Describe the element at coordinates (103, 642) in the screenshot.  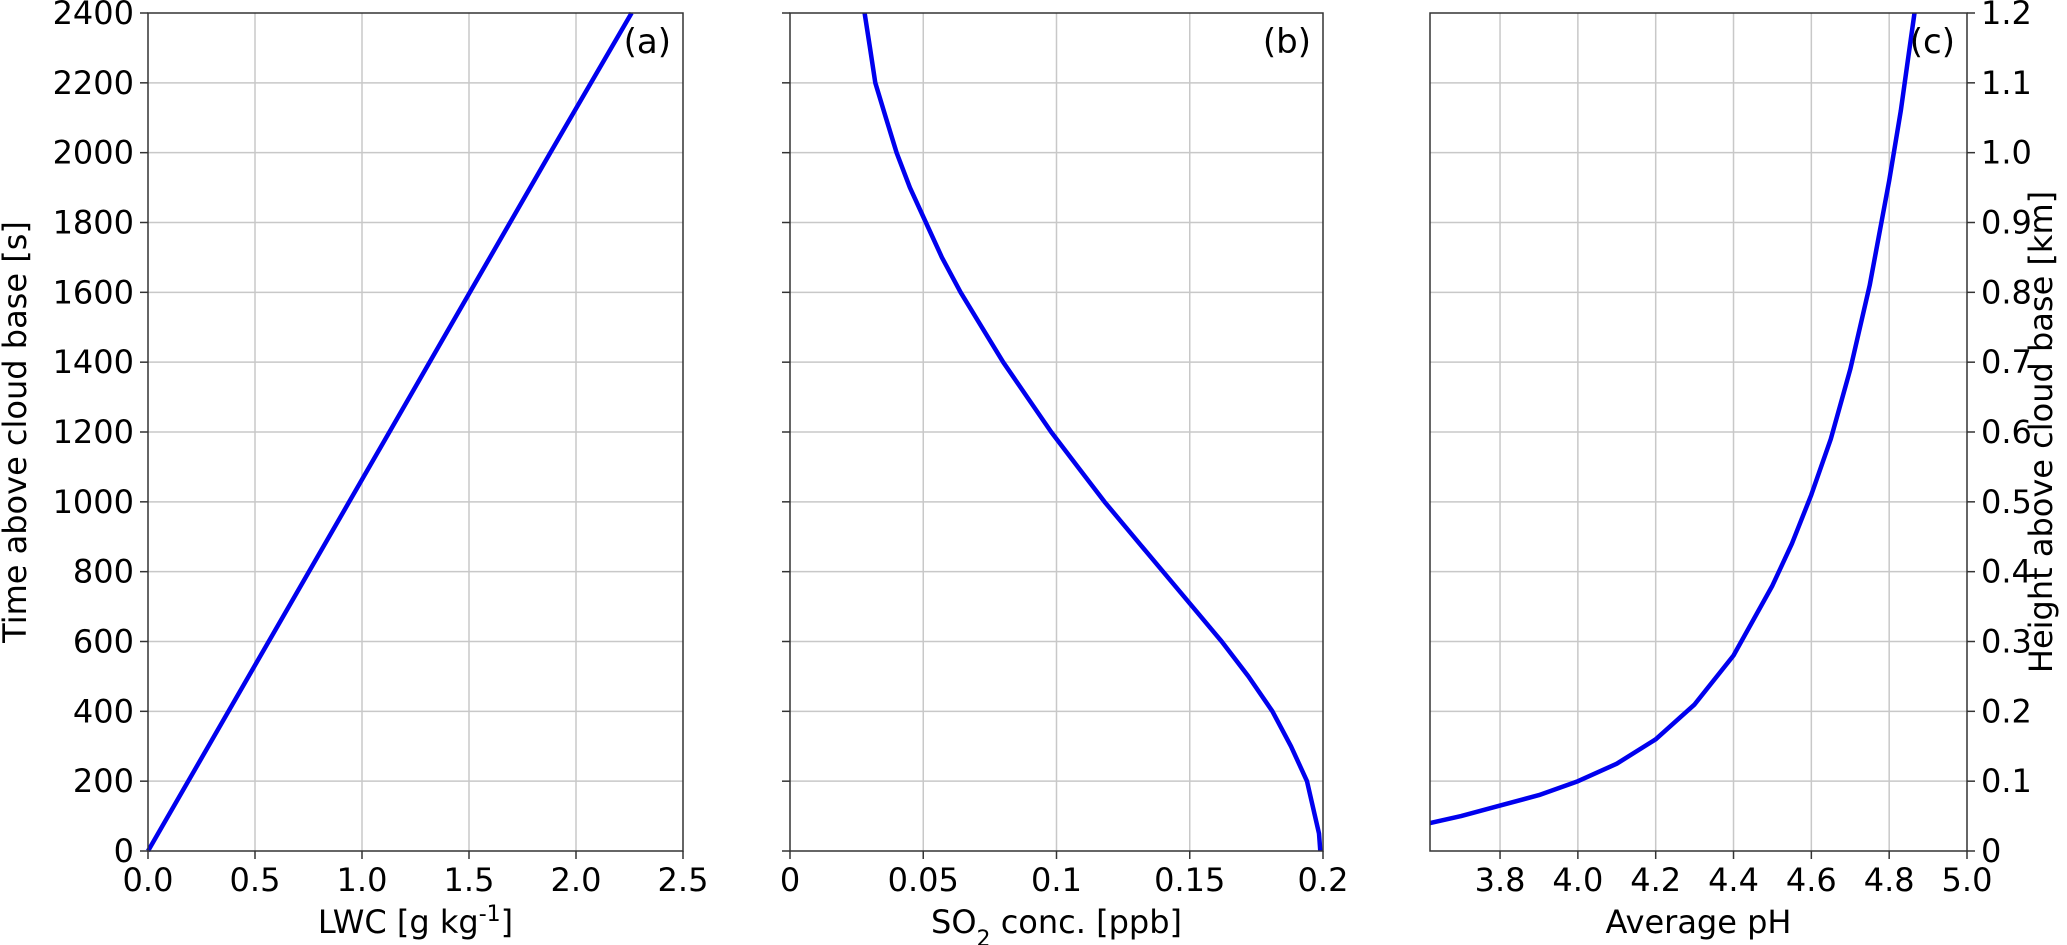
I see `y-tick-label: 600` at that location.